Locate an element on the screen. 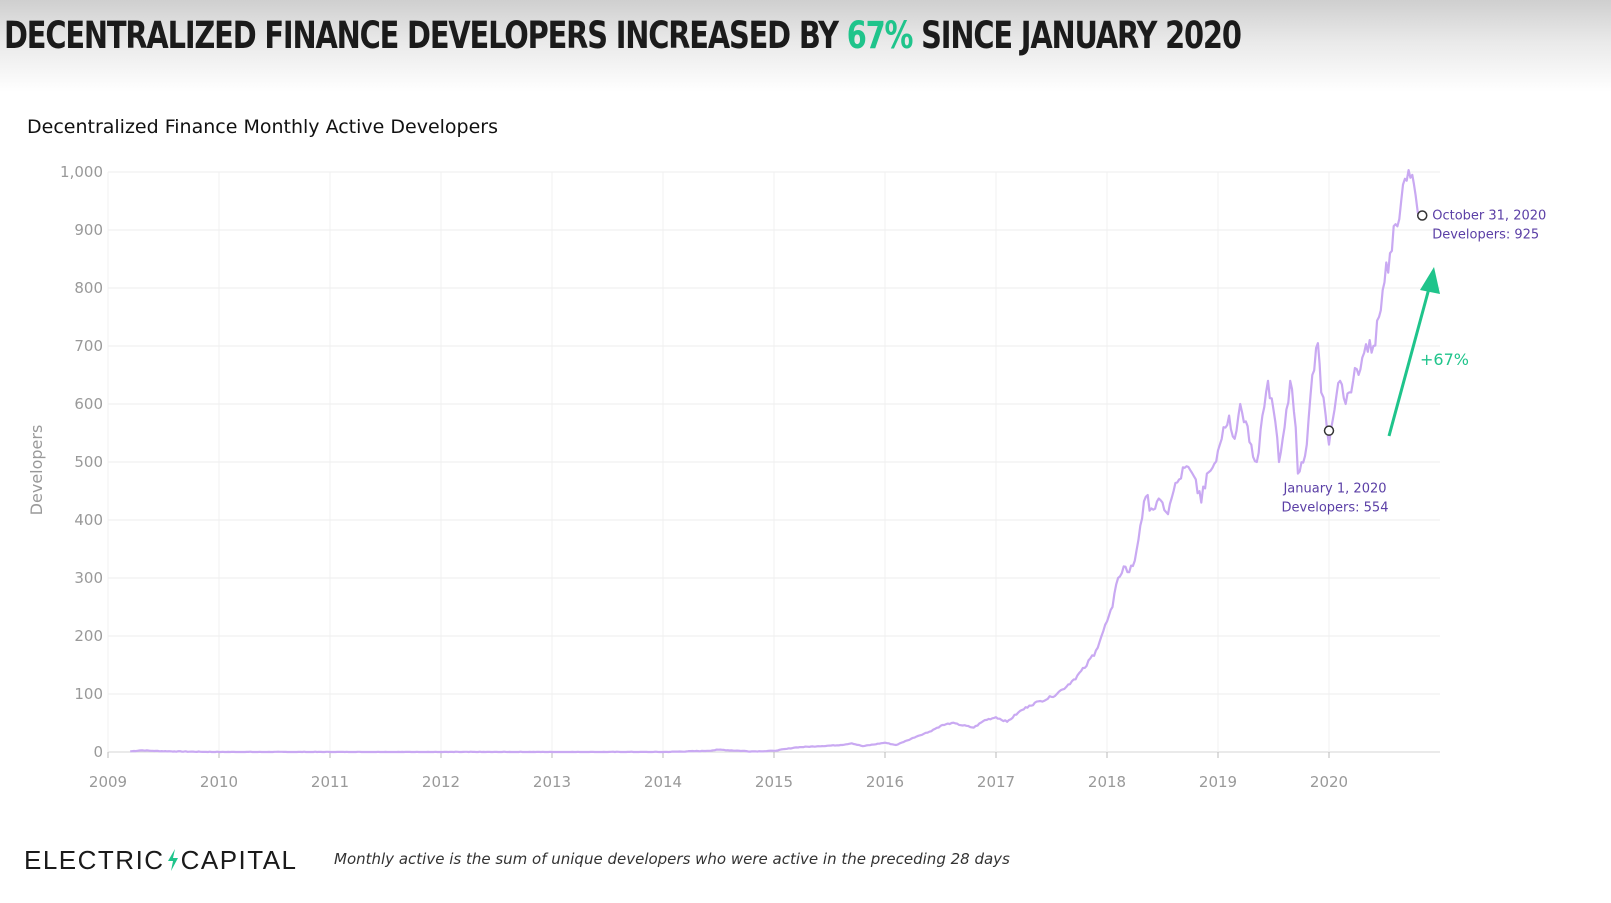  lightning-bolt-icon is located at coordinates (172, 860).